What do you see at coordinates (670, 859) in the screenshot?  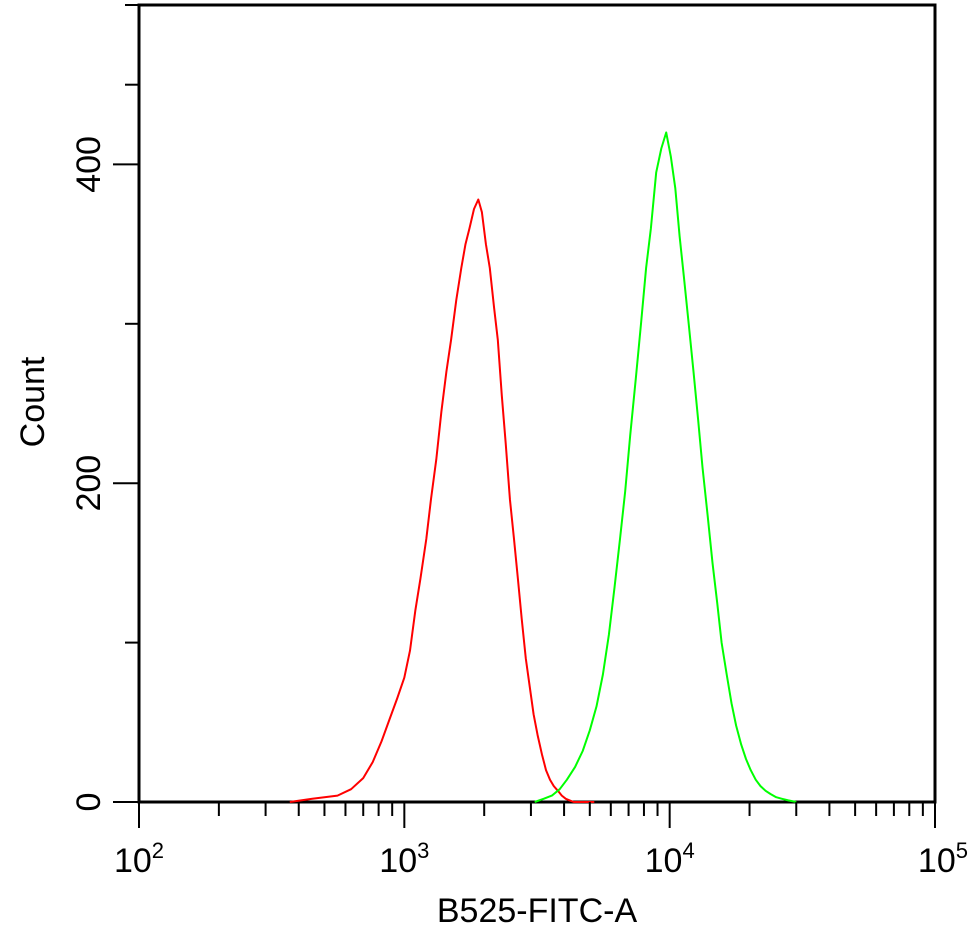 I see `x-tick-label: 10⁴` at bounding box center [670, 859].